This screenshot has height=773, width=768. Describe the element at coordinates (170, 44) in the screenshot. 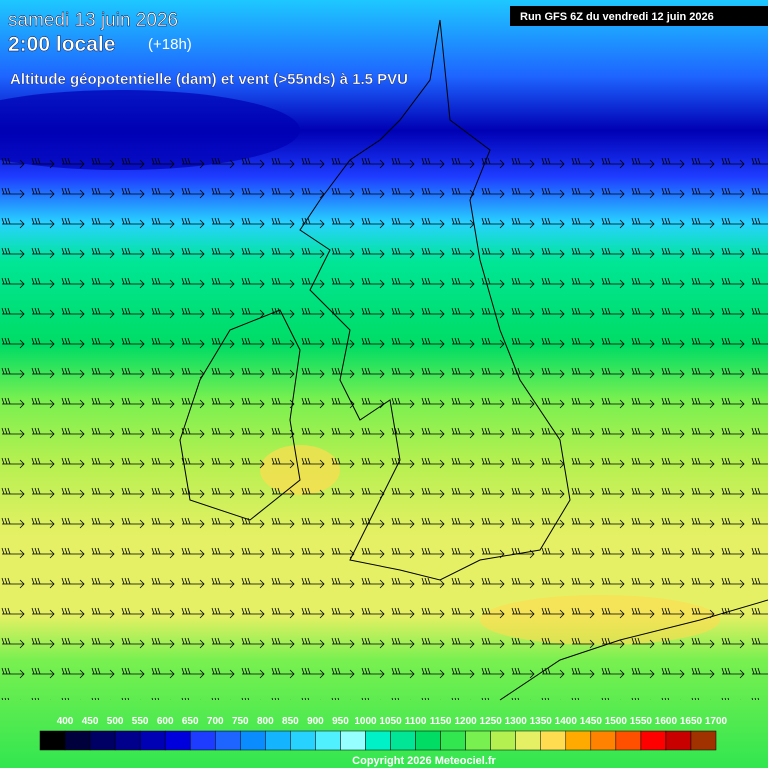

I see `lead-time: (+18h)` at that location.